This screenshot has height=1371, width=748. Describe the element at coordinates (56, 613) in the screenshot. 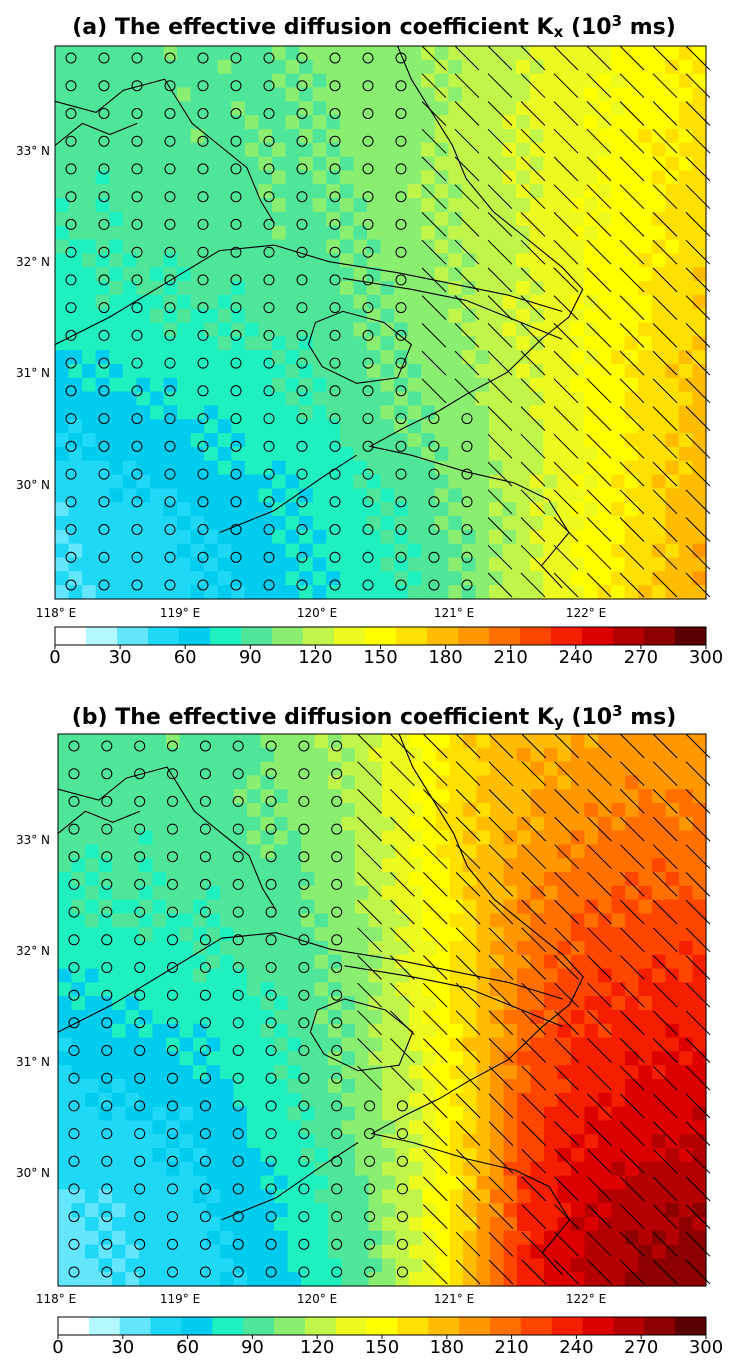

I see `lon-label-118: 118° E` at that location.